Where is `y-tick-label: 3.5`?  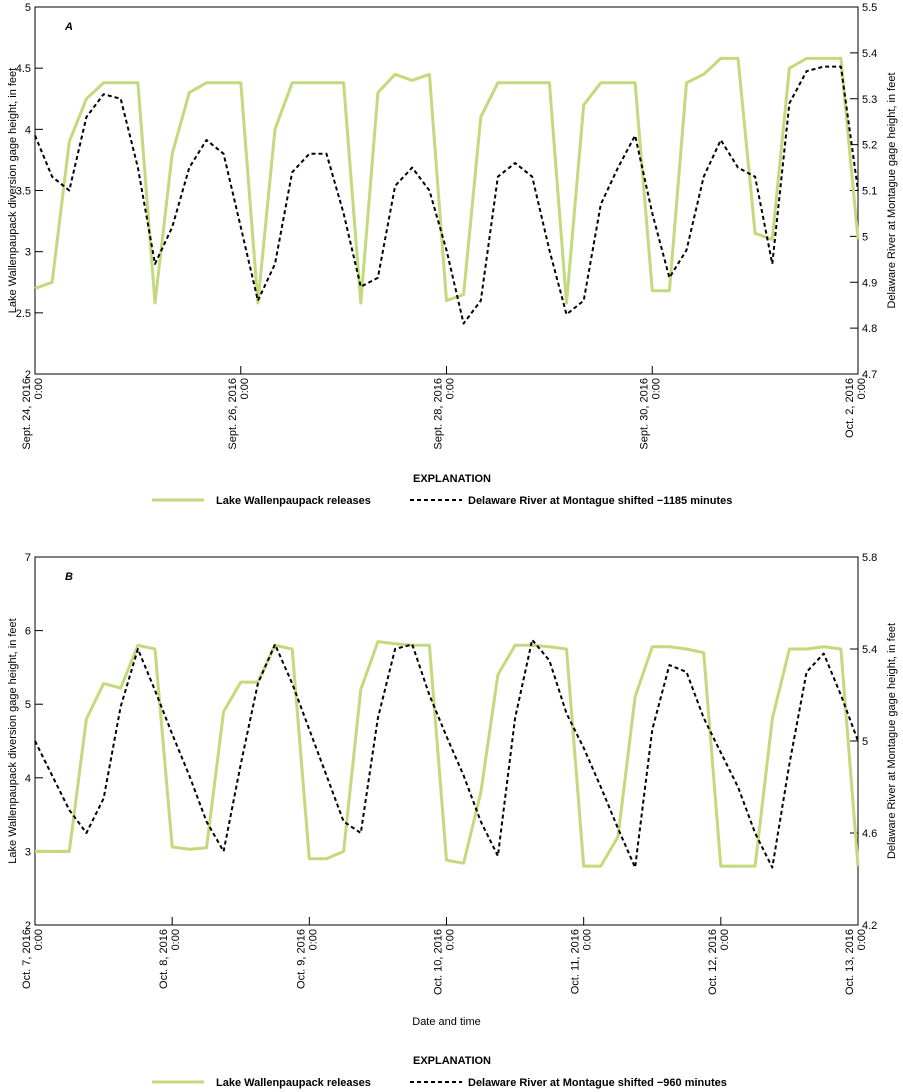
y-tick-label: 3.5 is located at coordinates (23, 192).